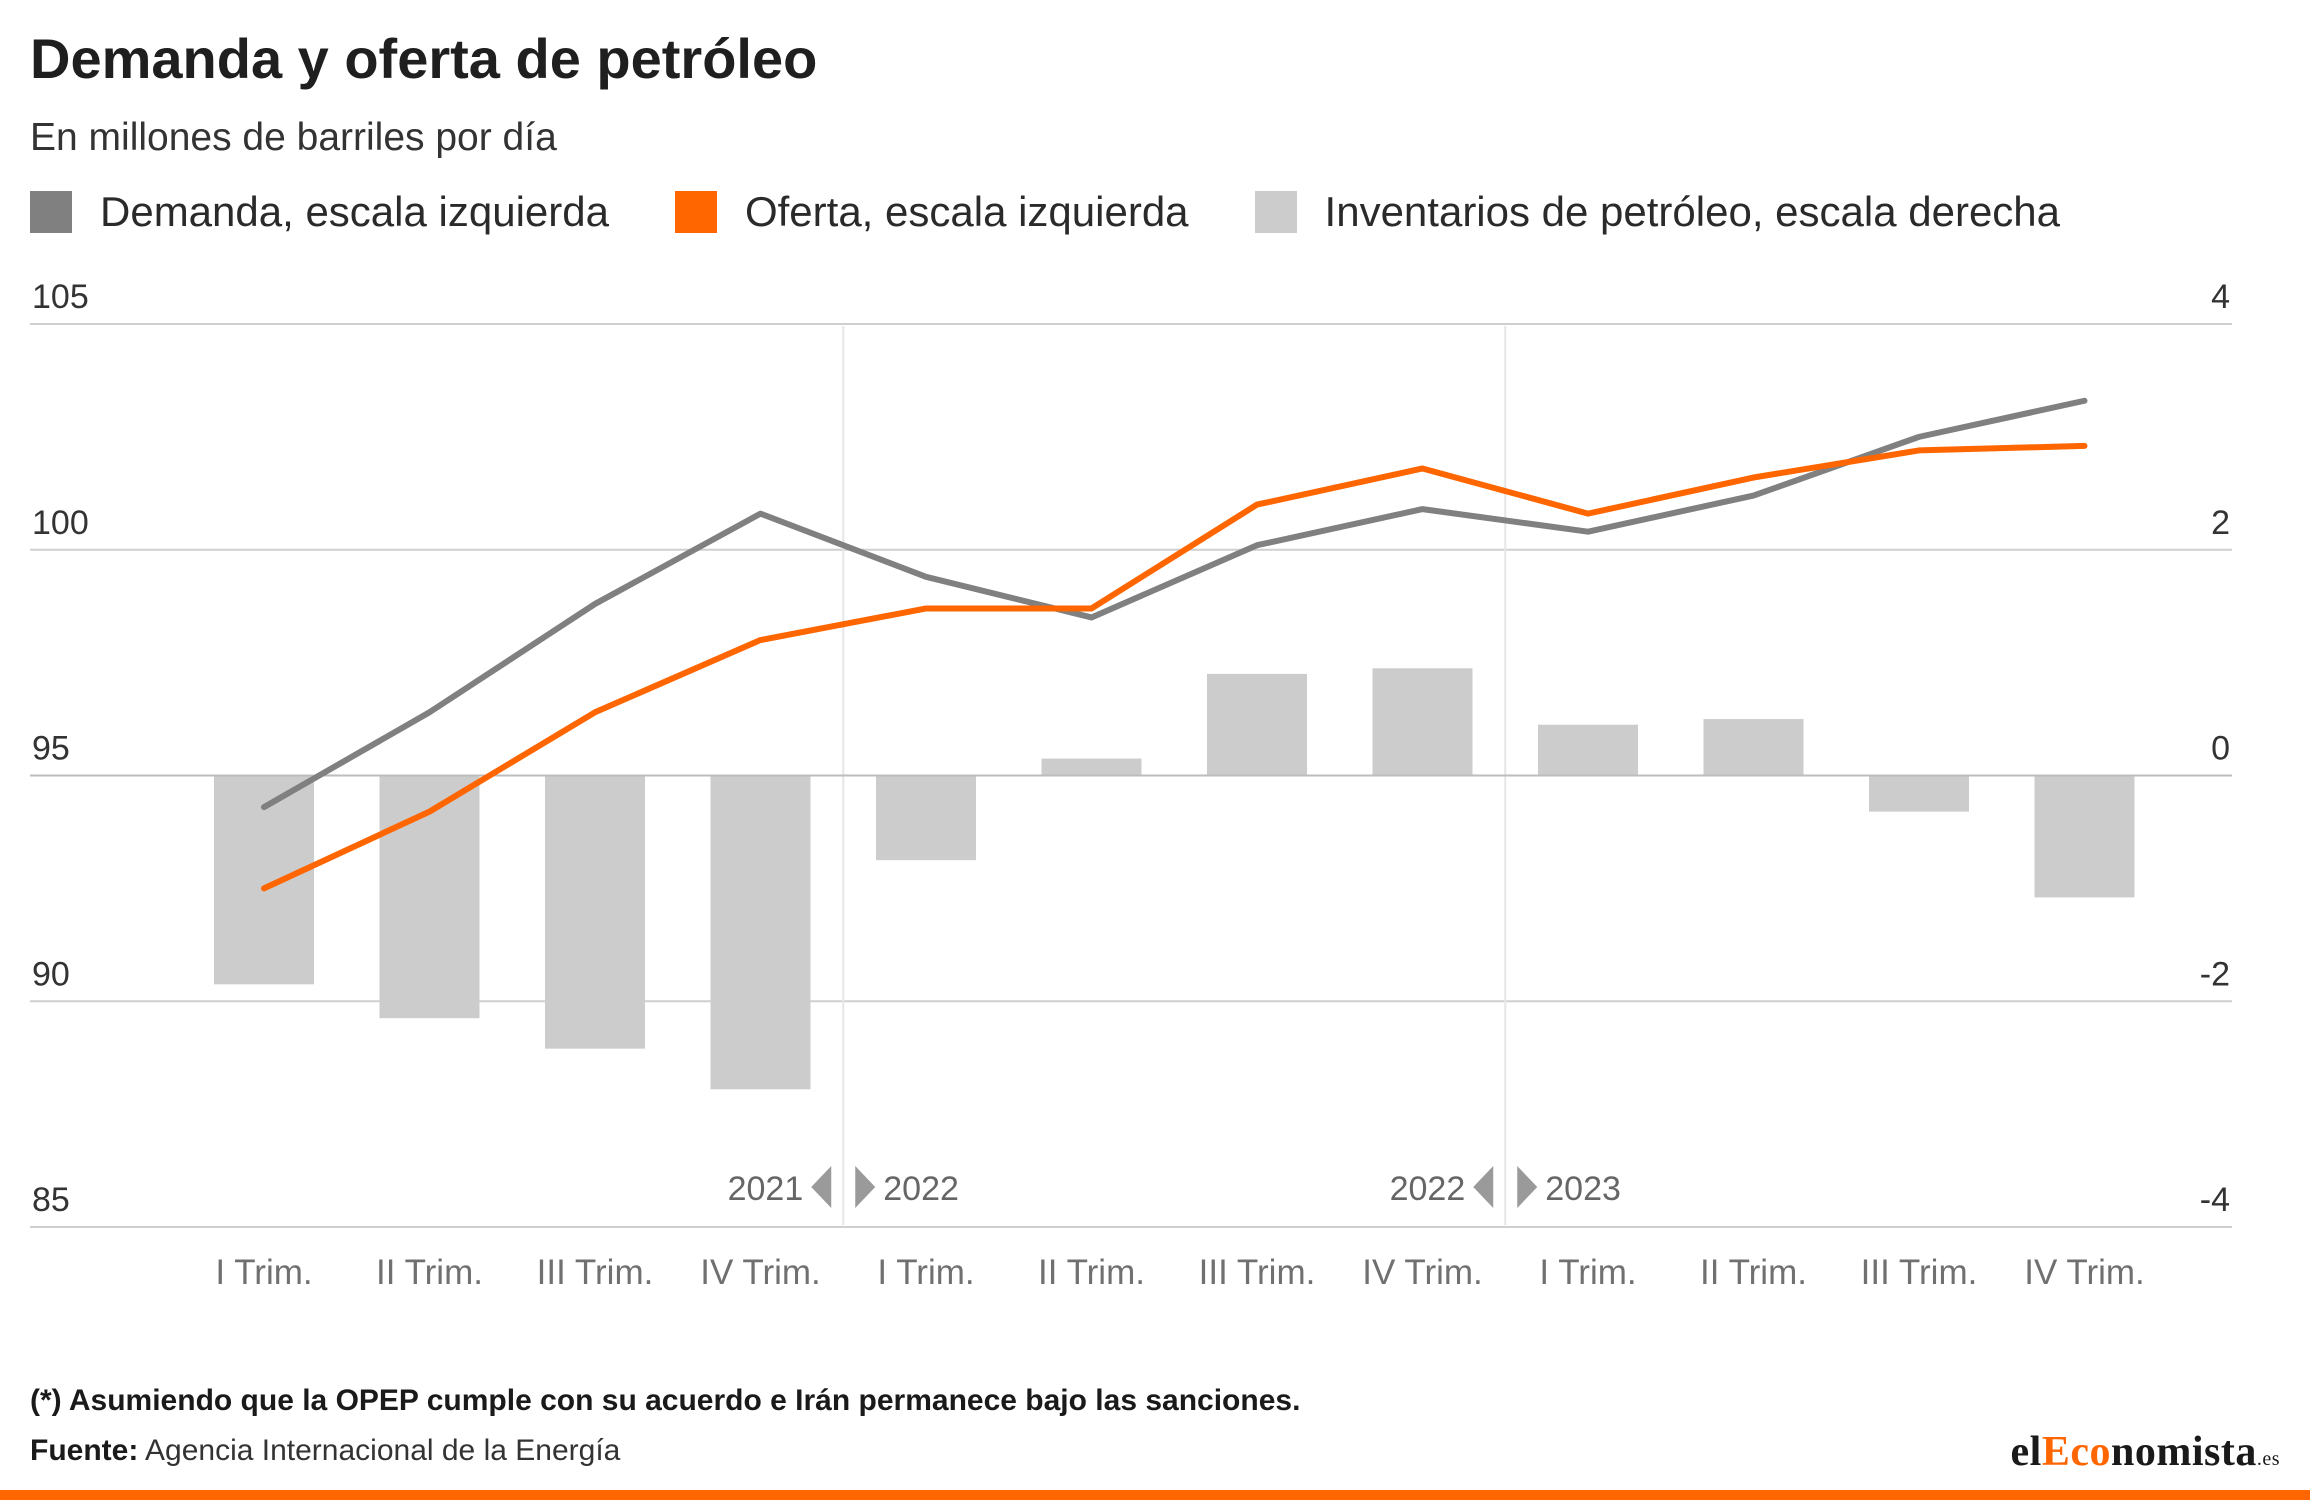 The height and width of the screenshot is (1500, 2310). I want to click on legend-swatch-demanda, so click(51, 212).